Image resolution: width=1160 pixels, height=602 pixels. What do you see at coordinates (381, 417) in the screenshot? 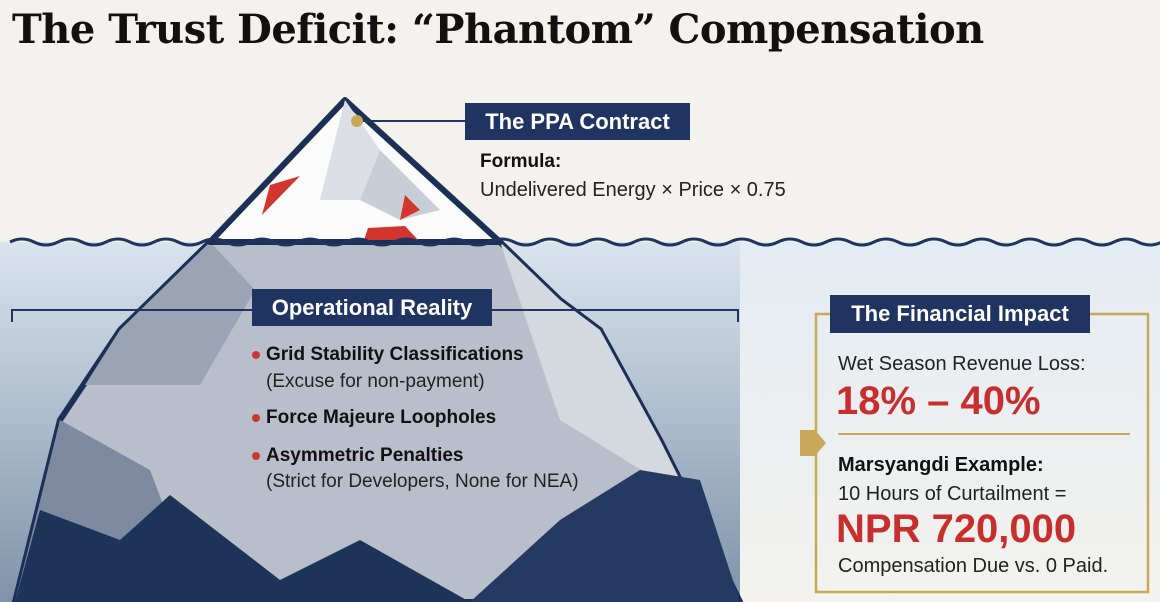
I see `item-title: Force Majeure Loopholes` at bounding box center [381, 417].